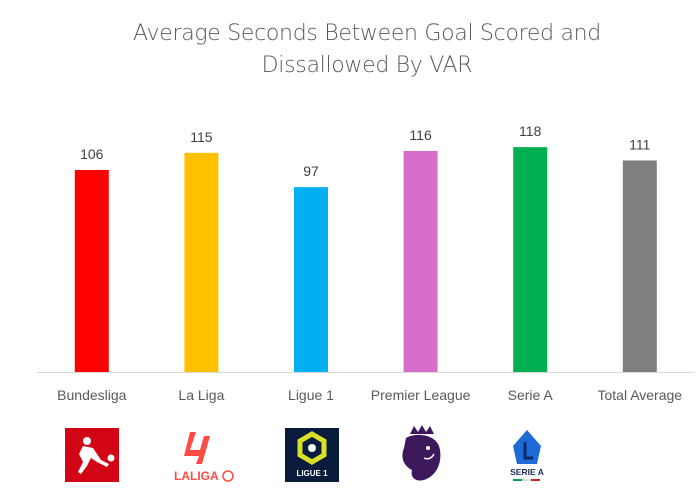  I want to click on x-tick-label: Premier League, so click(421, 395).